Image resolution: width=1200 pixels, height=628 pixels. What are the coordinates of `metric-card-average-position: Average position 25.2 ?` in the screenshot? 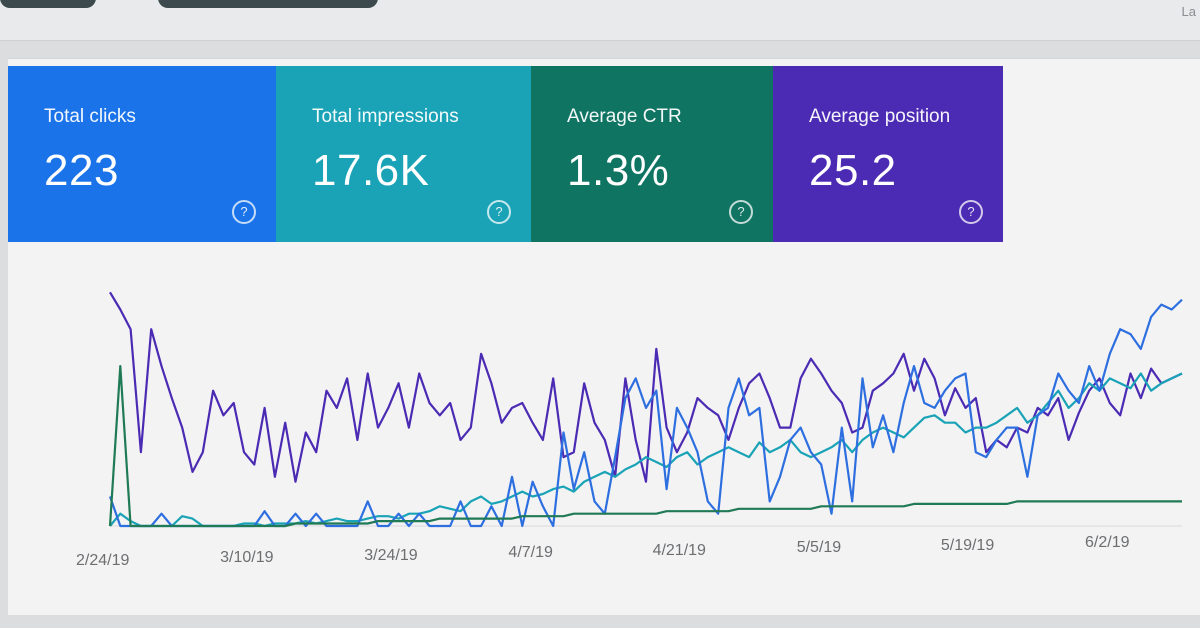 It's located at (888, 154).